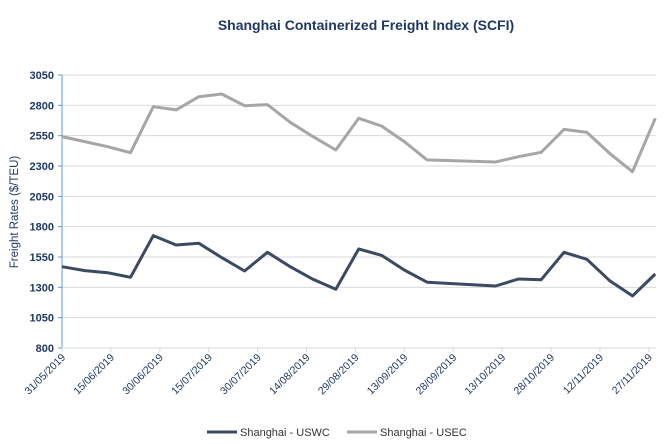 Image resolution: width=666 pixels, height=444 pixels. What do you see at coordinates (290, 375) in the screenshot?
I see `x-tick-label: 14/08/2019` at bounding box center [290, 375].